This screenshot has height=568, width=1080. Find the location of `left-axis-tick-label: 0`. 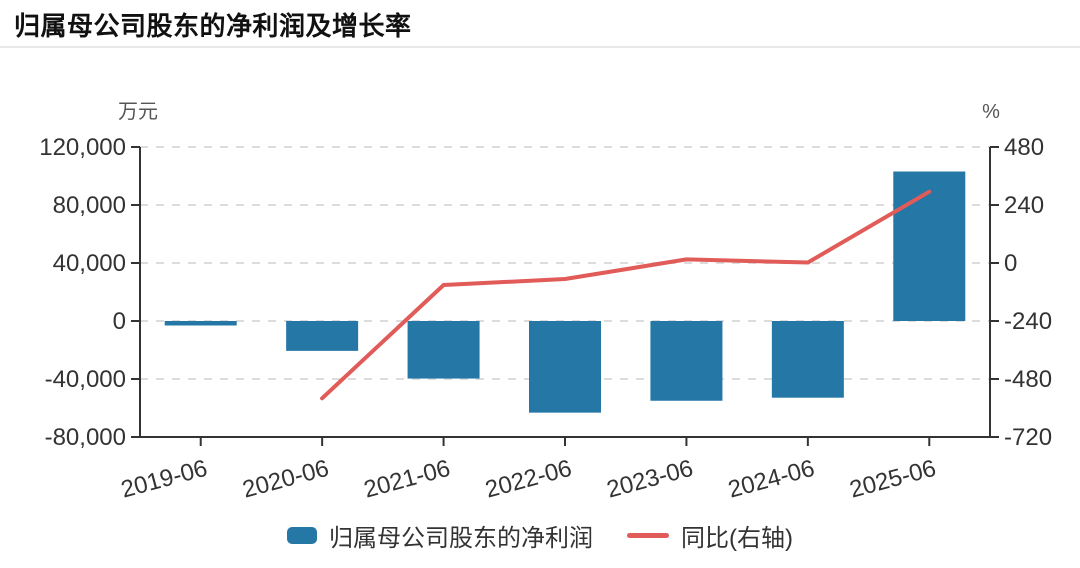

left-axis-tick-label: 0 is located at coordinates (119, 321).